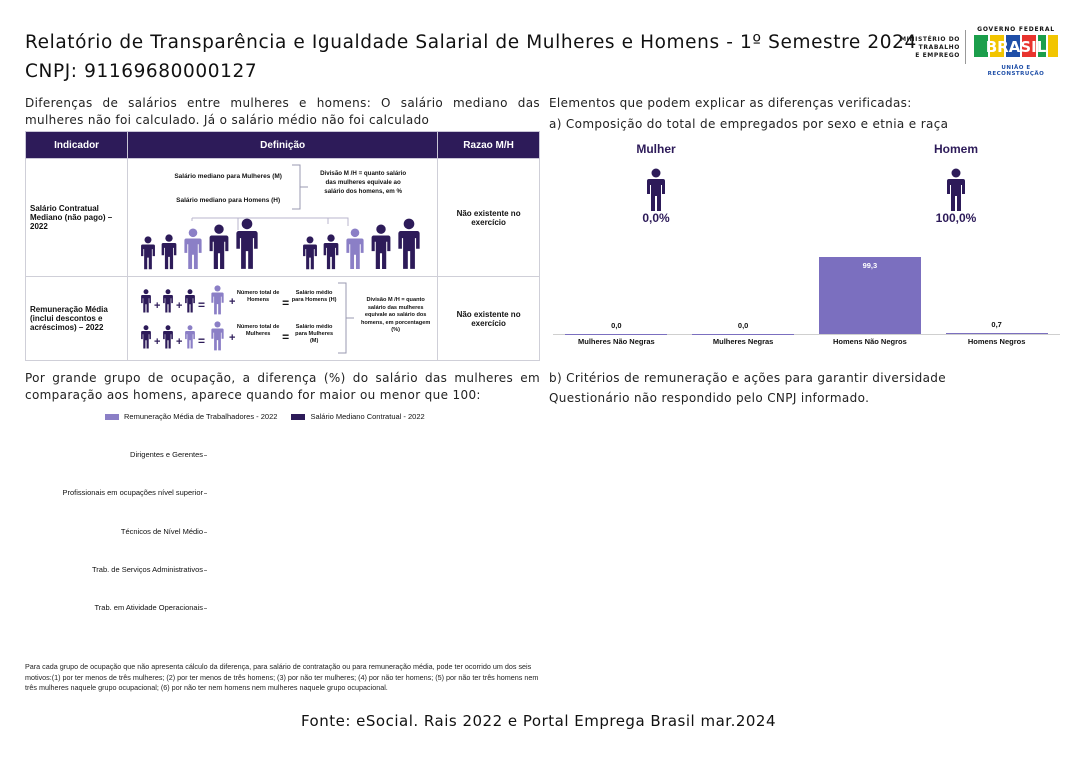 The image size is (1077, 762). Describe the element at coordinates (937, 55) in the screenshot. I see `ministerio-line-3: E EMPREGO` at that location.